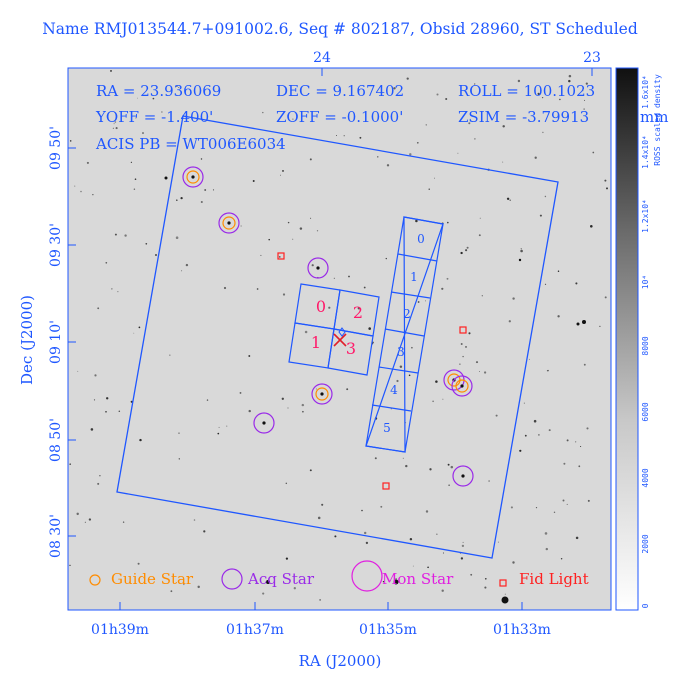  I want to click on svg-text: 10⁴, so click(645, 282).